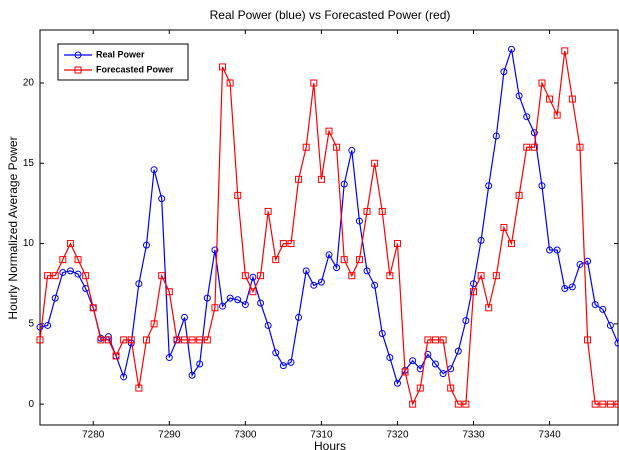  What do you see at coordinates (31, 404) in the screenshot?
I see `y-tick-label: 0` at bounding box center [31, 404].